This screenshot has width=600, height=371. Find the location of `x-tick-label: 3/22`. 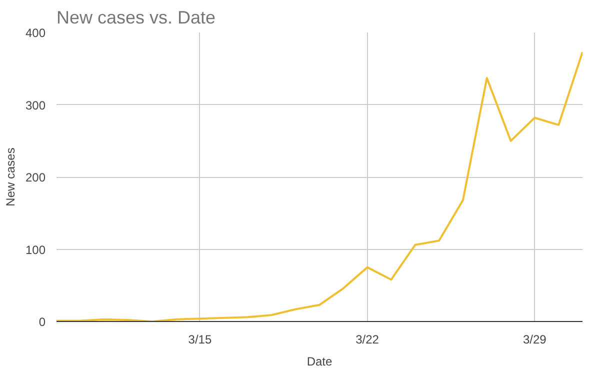

x-tick-label: 3/22 is located at coordinates (368, 339).